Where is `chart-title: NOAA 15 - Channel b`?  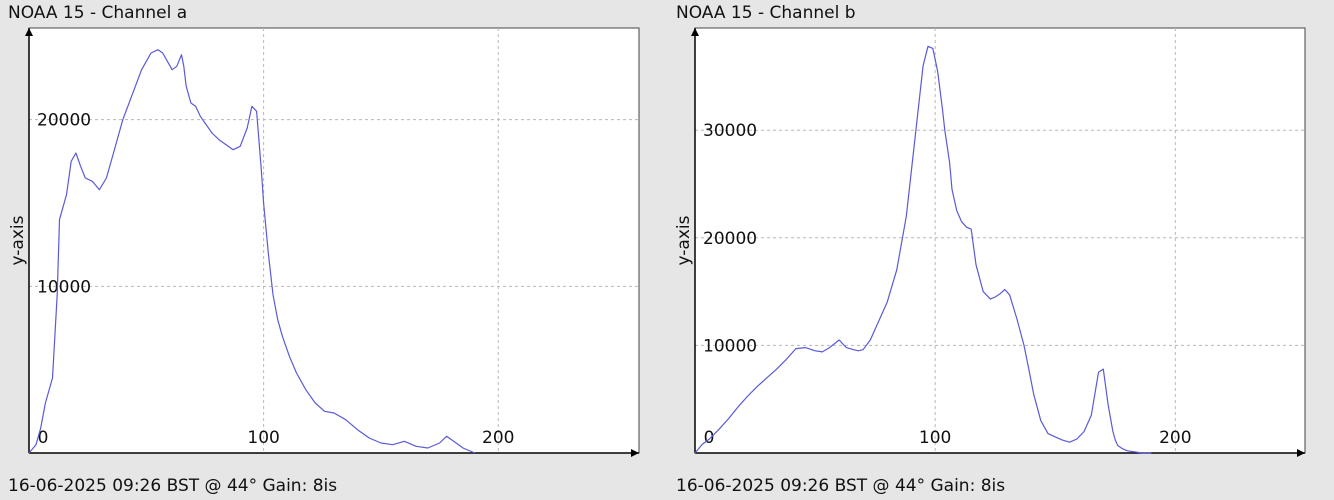 chart-title: NOAA 15 - Channel b is located at coordinates (766, 13).